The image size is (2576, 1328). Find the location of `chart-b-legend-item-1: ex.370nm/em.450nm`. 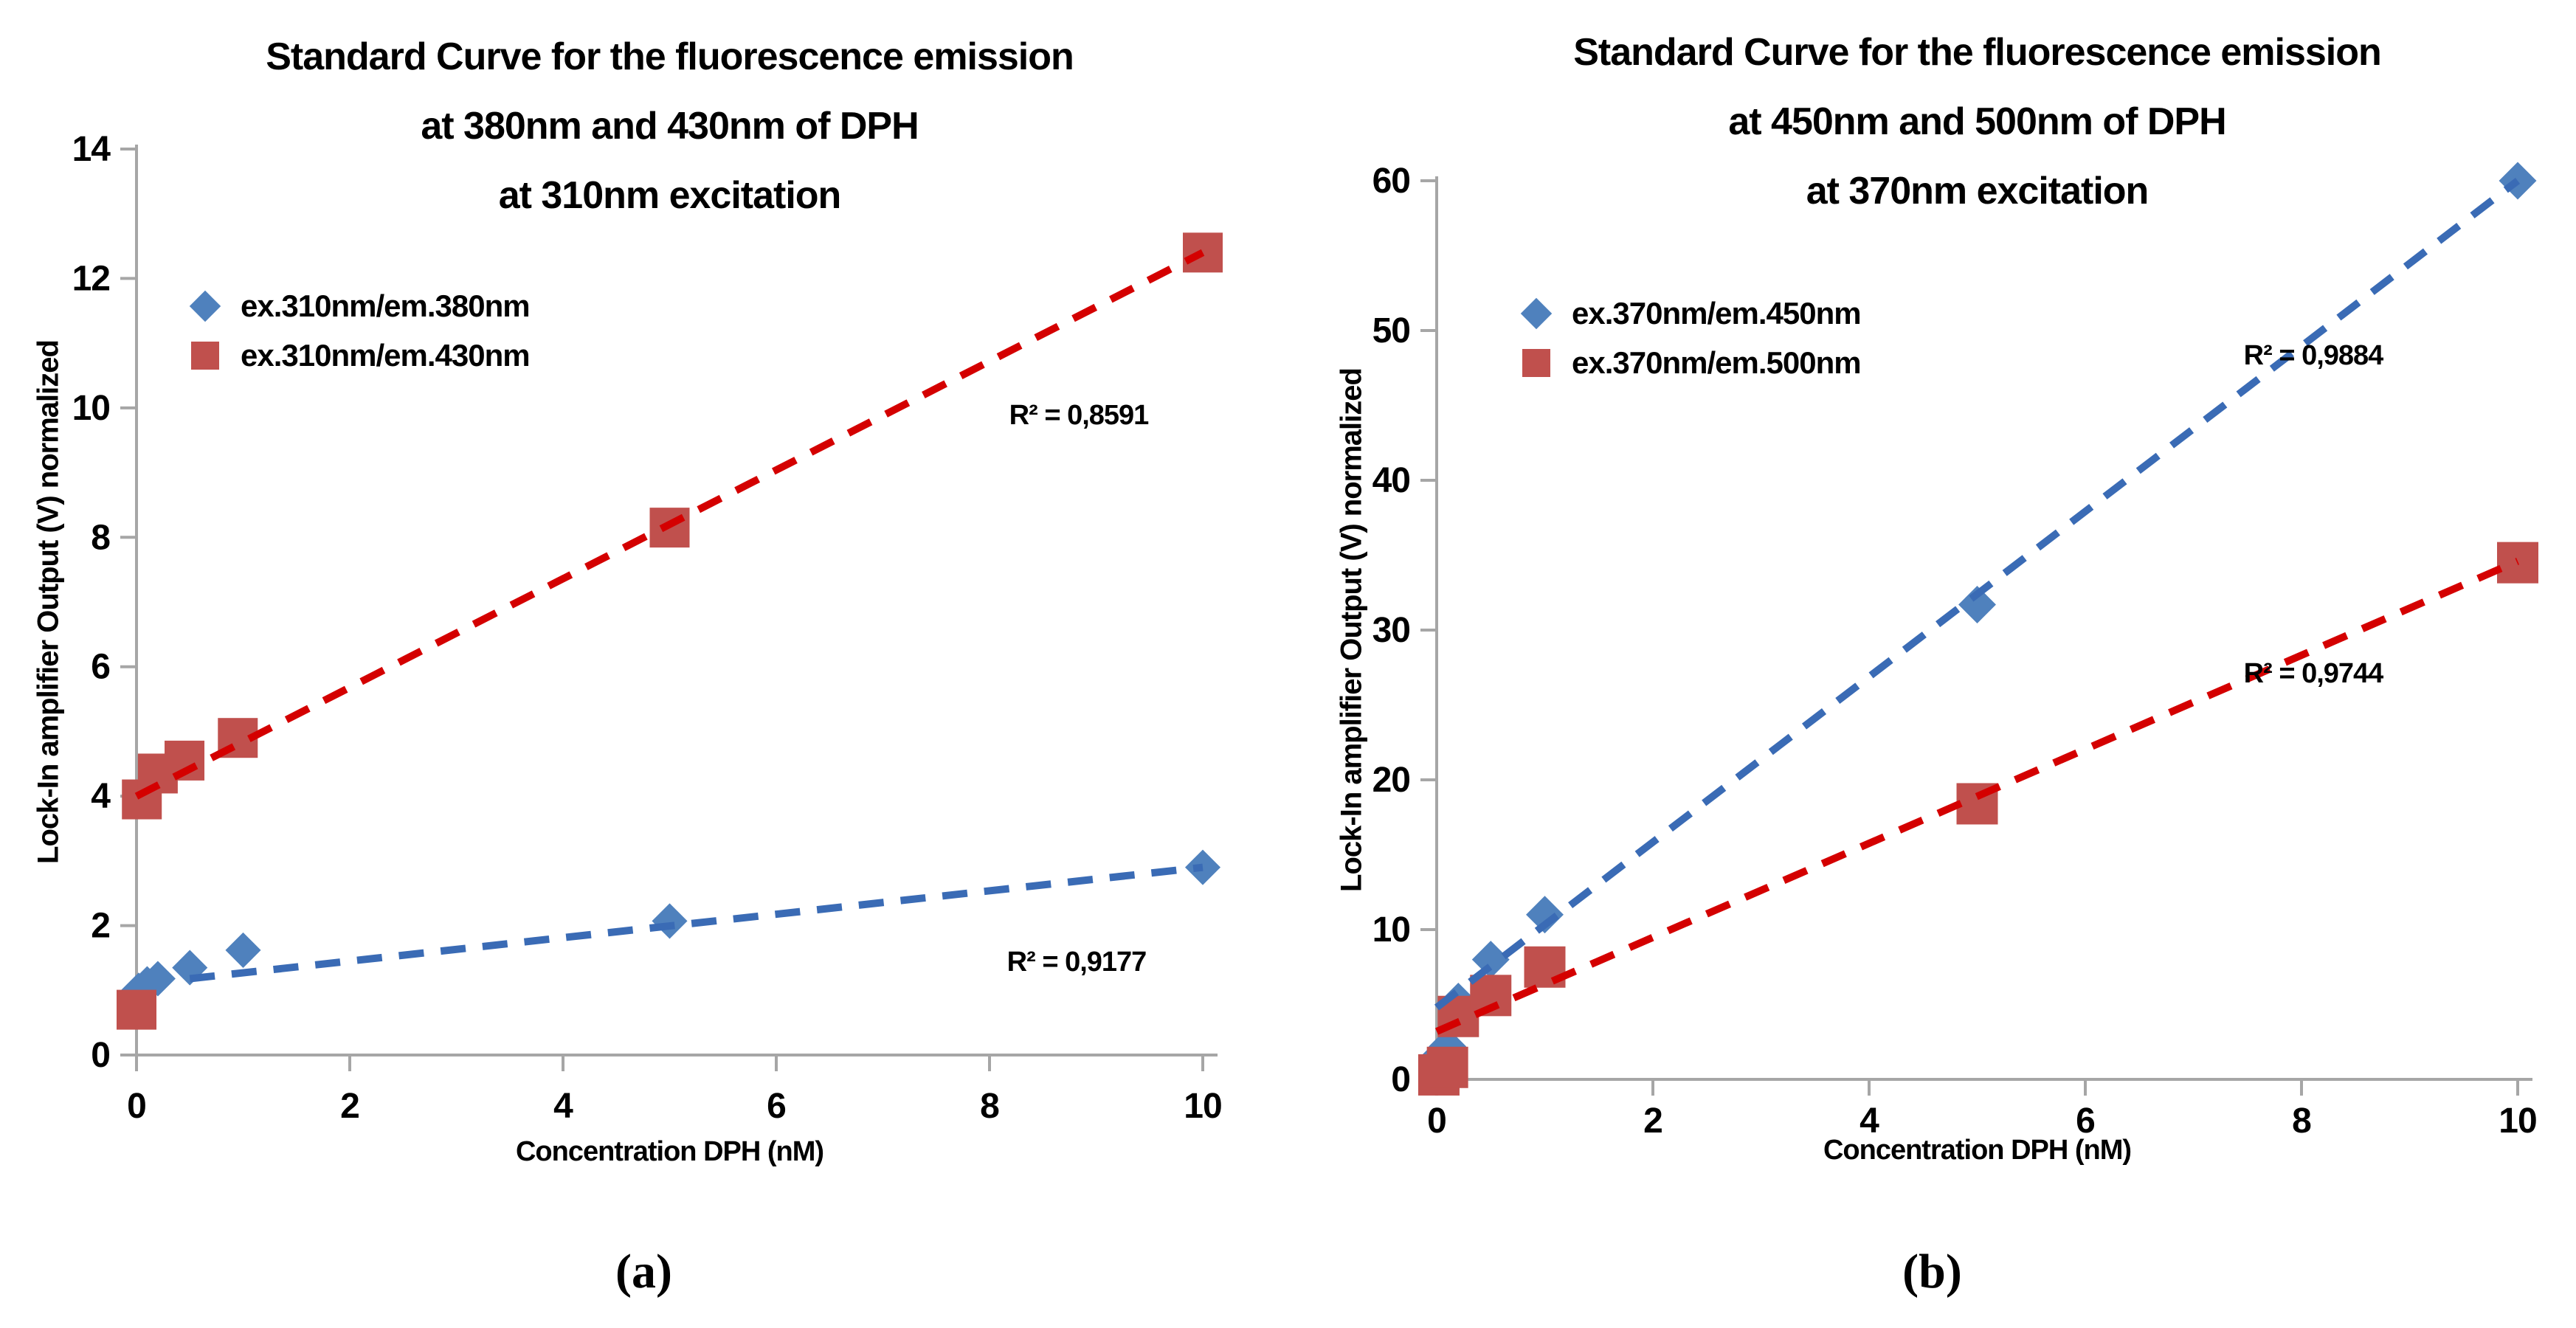

chart-b-legend-item-1: ex.370nm/em.450nm is located at coordinates (1691, 313).